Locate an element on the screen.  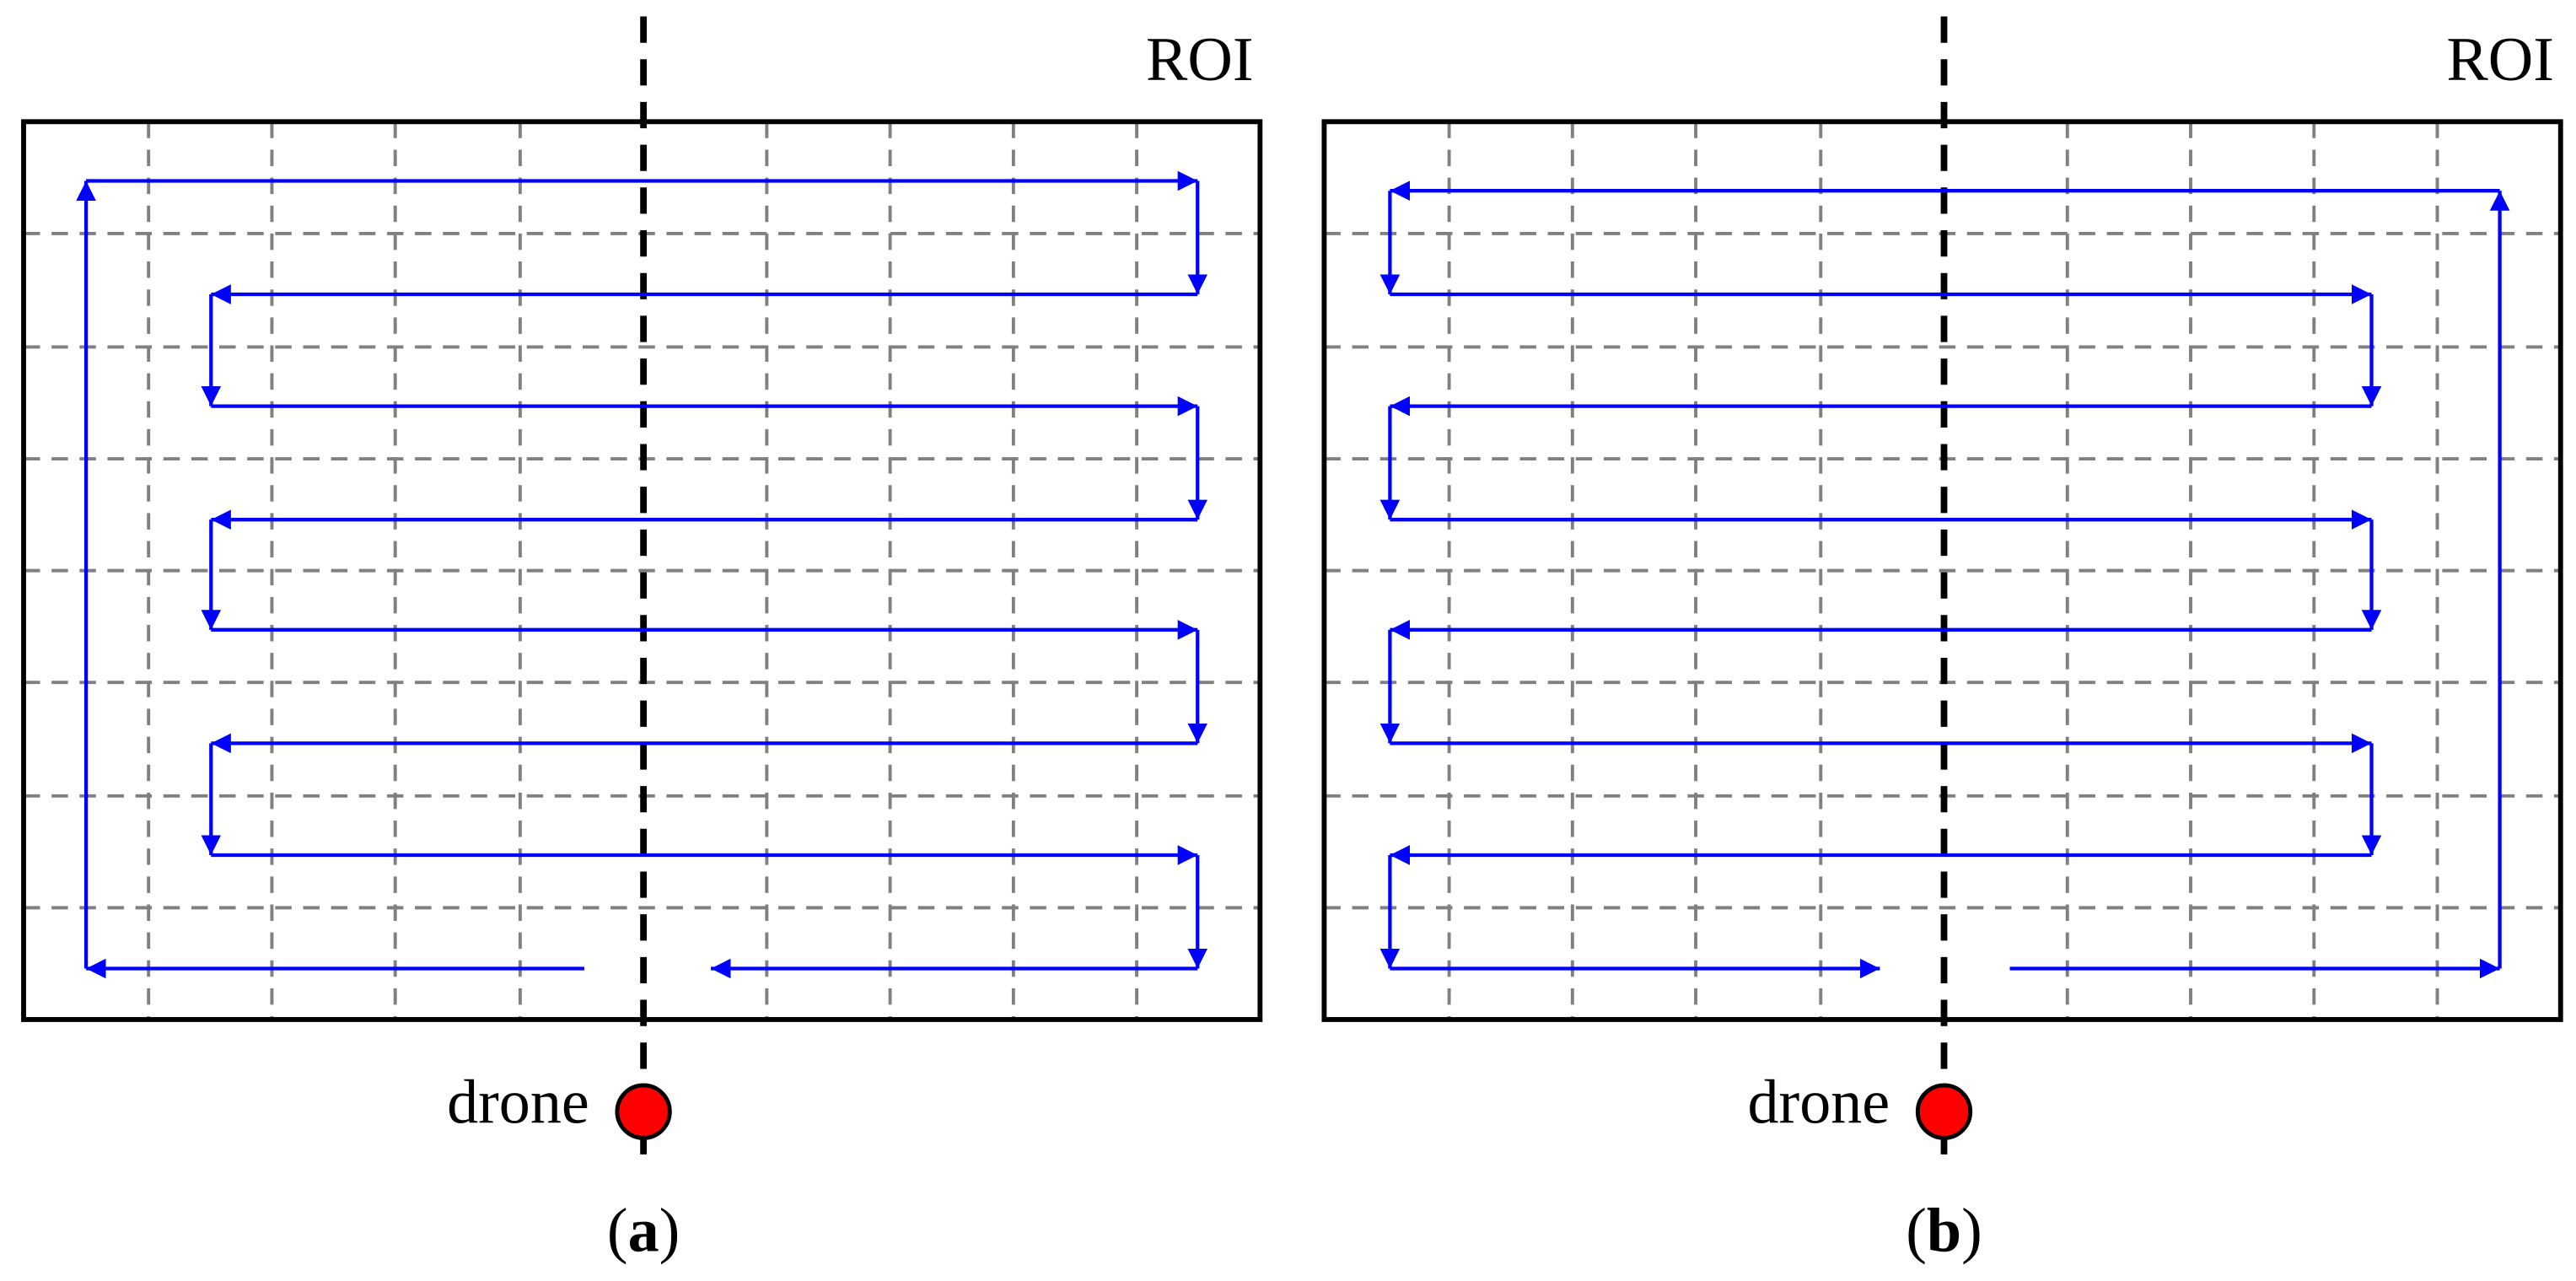
caption-part: a is located at coordinates (643, 1230).